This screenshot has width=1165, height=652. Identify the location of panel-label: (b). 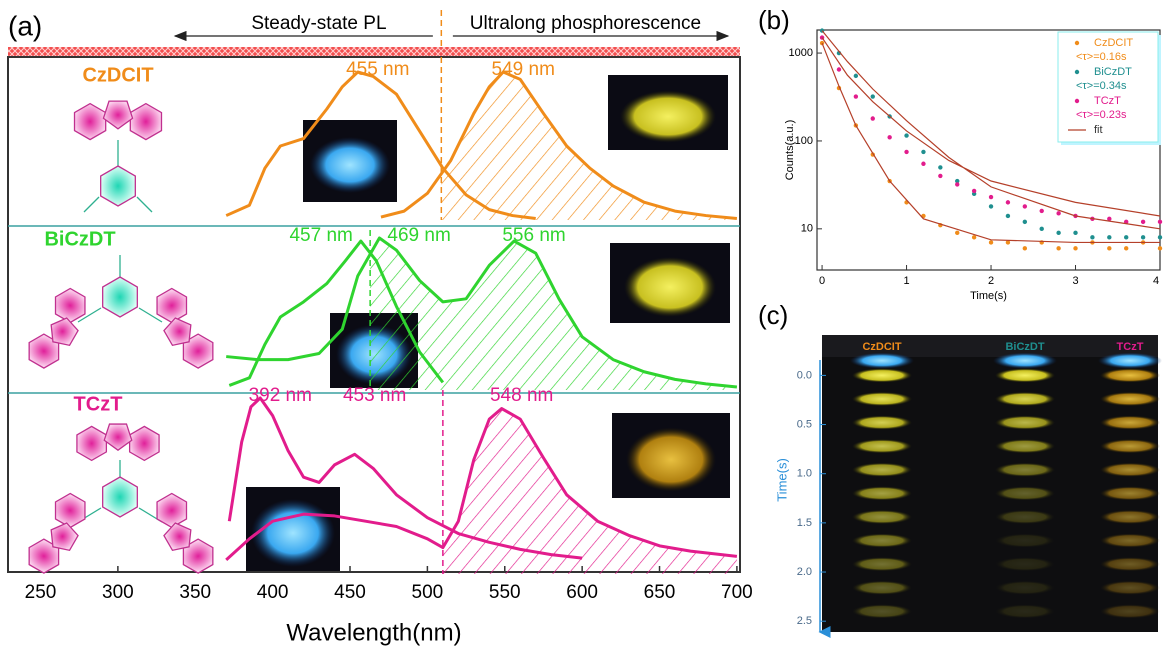
(774, 20).